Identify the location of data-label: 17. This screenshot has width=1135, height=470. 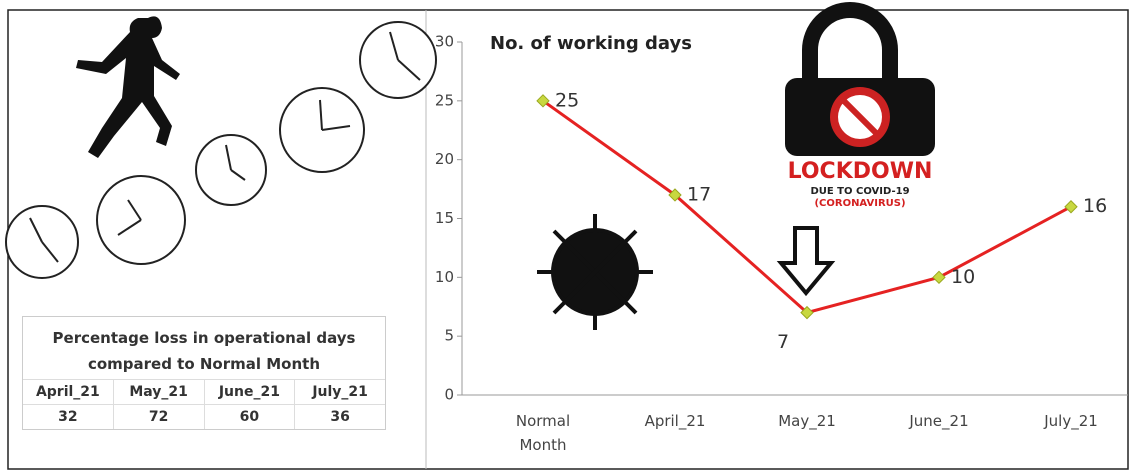
(699, 194).